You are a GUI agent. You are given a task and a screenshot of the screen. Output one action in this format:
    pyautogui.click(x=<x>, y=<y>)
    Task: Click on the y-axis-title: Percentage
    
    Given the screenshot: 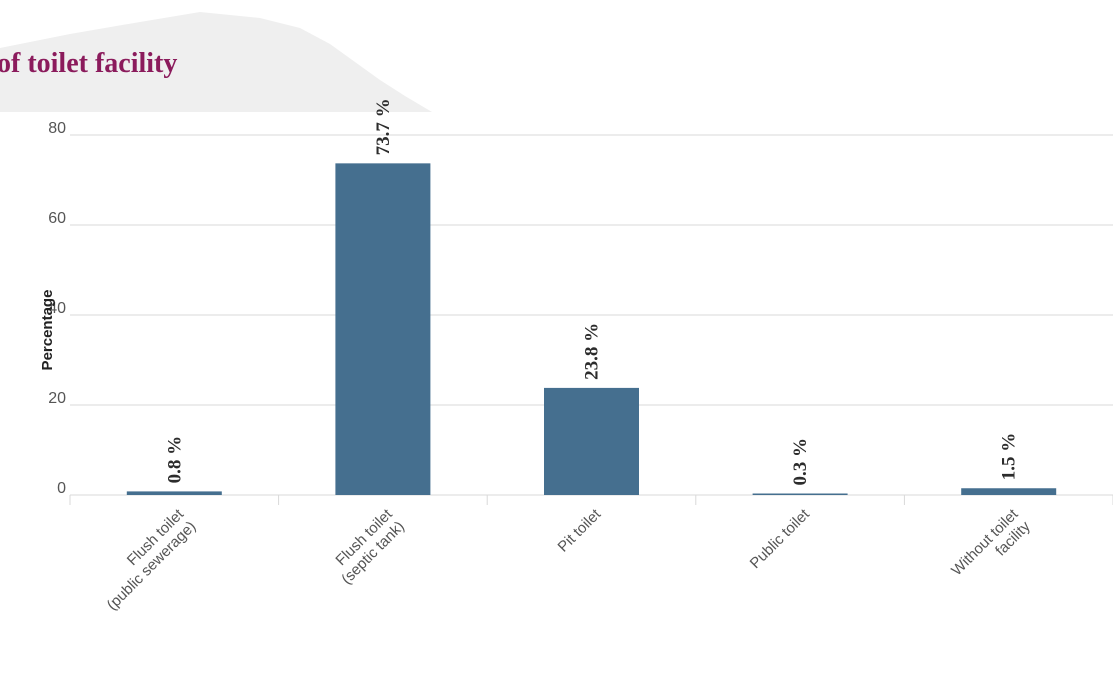 What is the action you would take?
    pyautogui.click(x=47, y=330)
    